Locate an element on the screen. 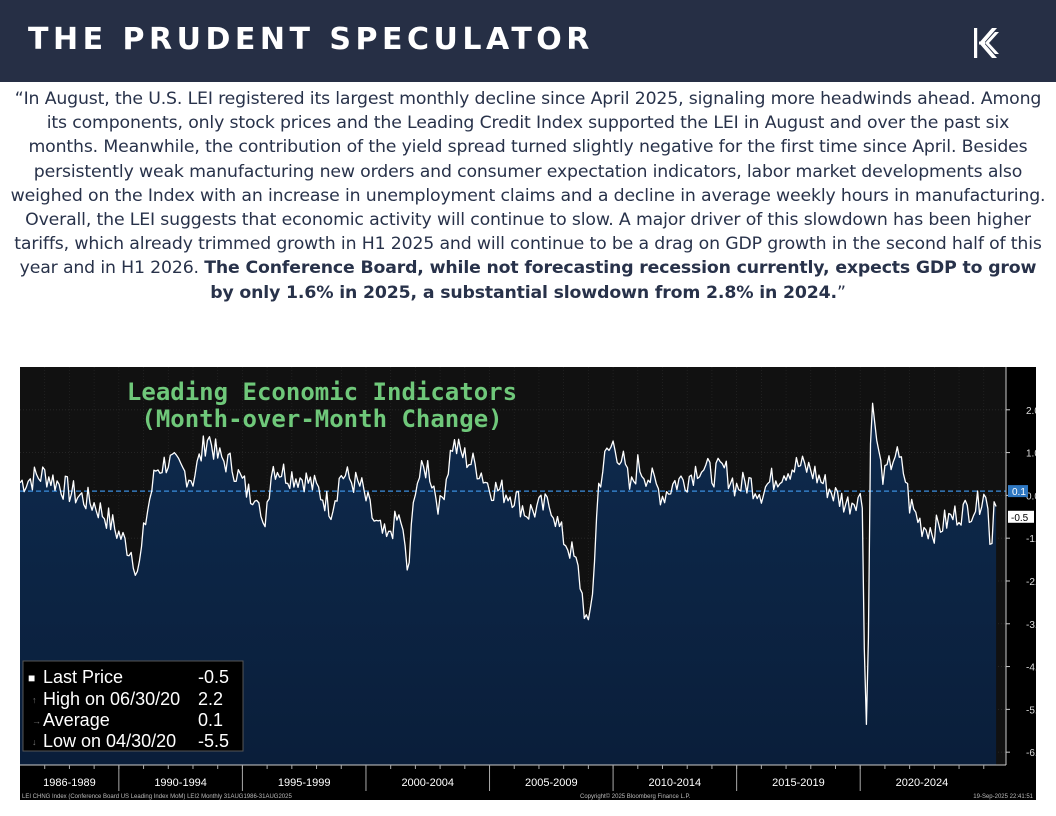 This screenshot has width=1056, height=816. y-tick-label: 1.0 is located at coordinates (1031, 454).